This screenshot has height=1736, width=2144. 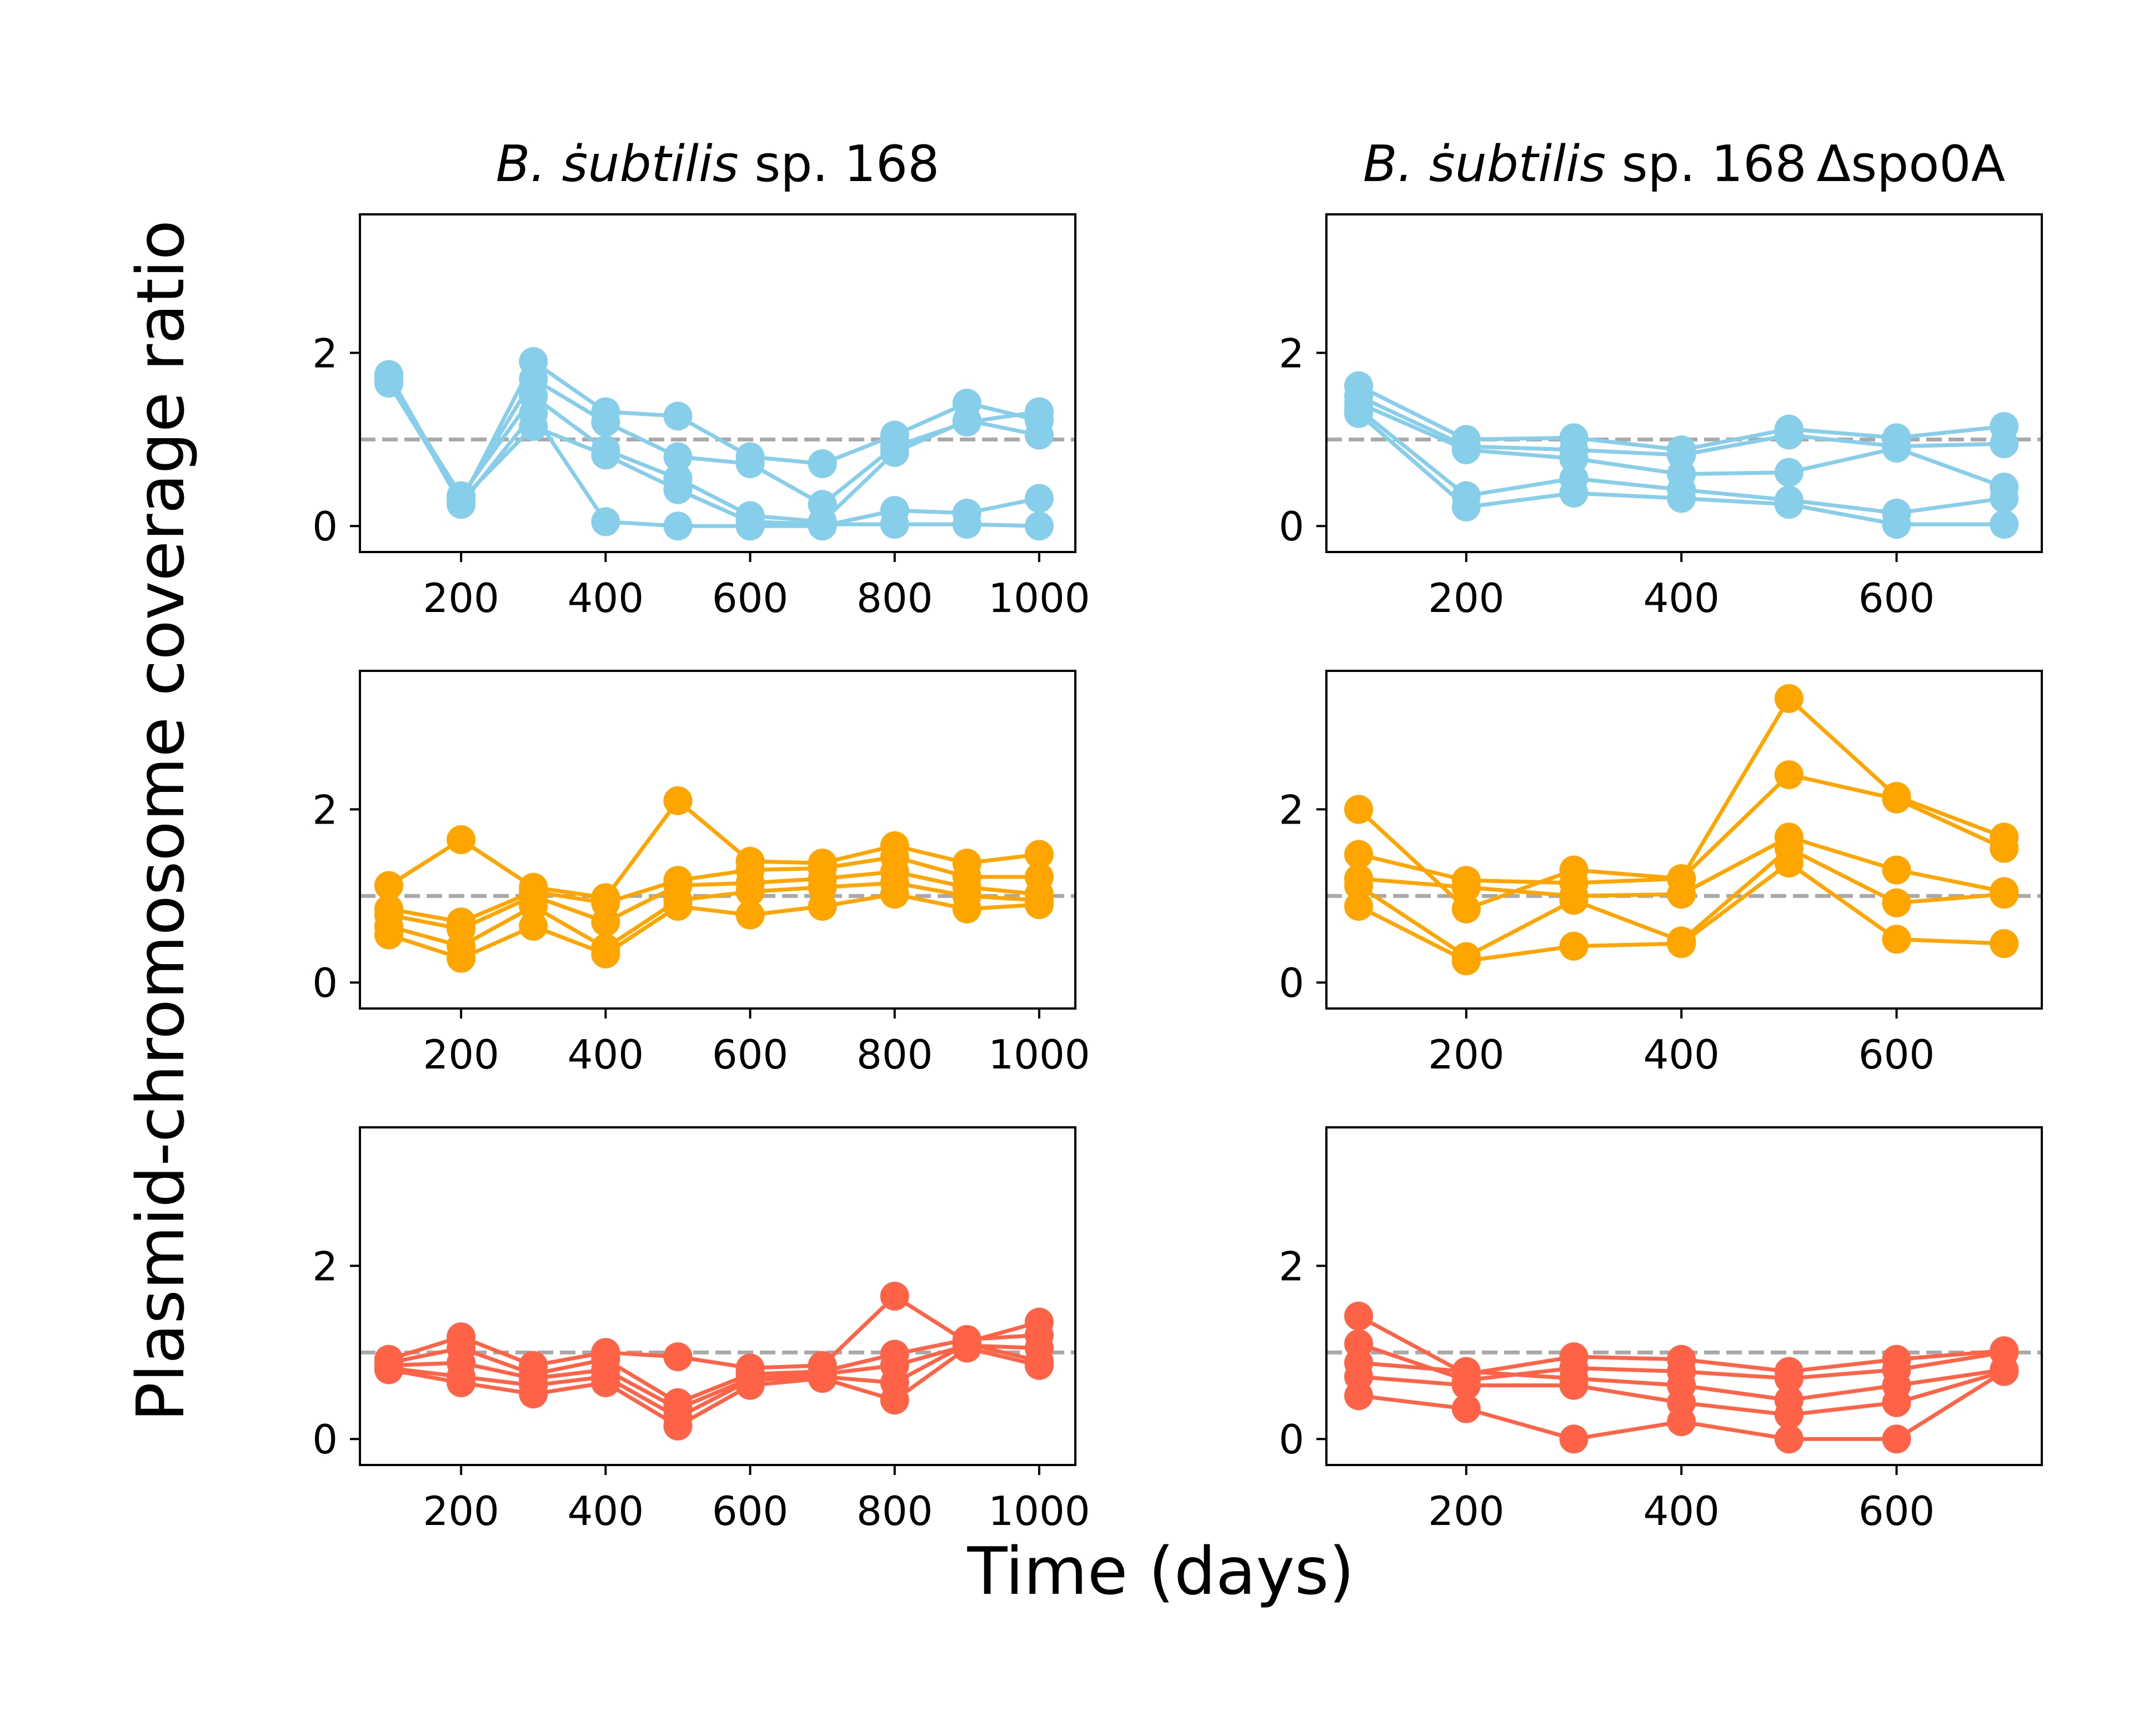 I want to click on y-axis-label: Plasmid-chromosome coverage ratio, so click(x=160, y=821).